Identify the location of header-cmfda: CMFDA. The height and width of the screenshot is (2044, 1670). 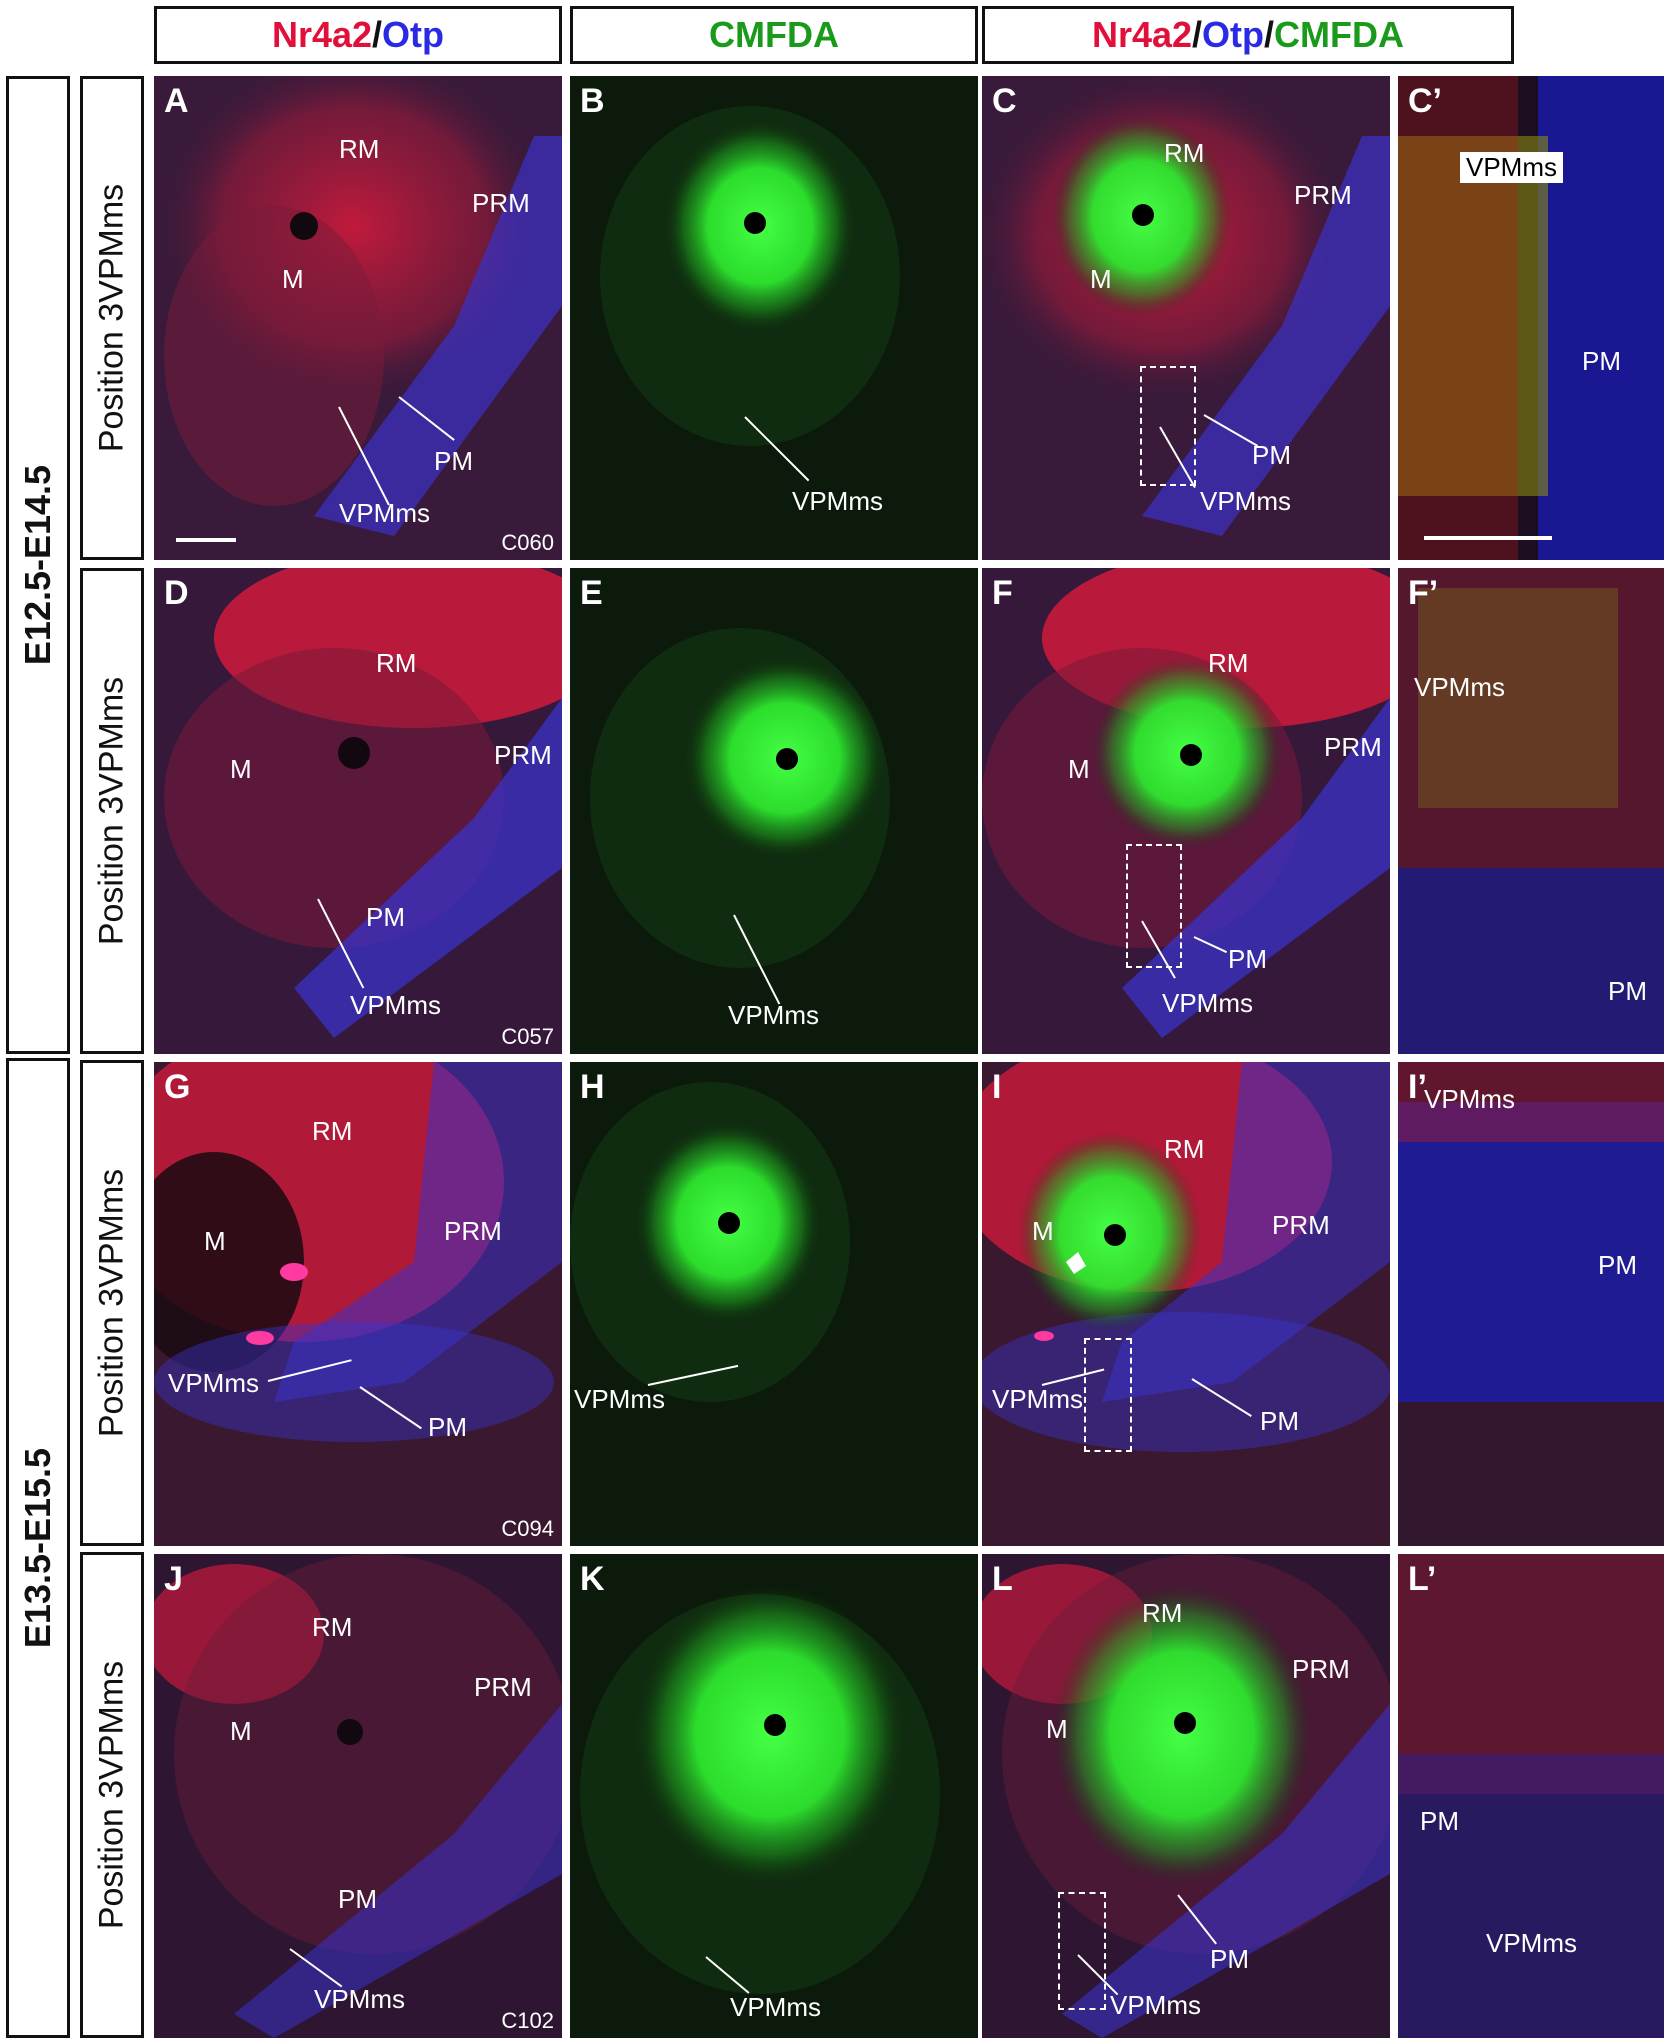
(774, 35).